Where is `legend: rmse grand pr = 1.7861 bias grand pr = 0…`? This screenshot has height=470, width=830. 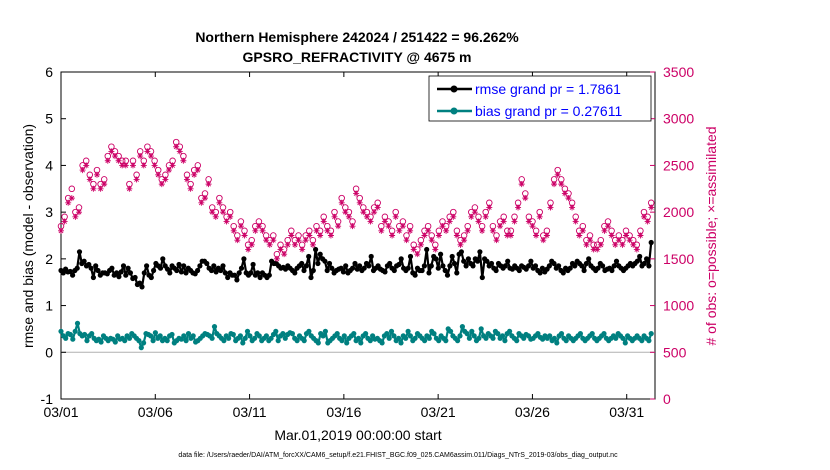 legend: rmse grand pr = 1.7861 bias grand pr = 0… is located at coordinates (540, 98).